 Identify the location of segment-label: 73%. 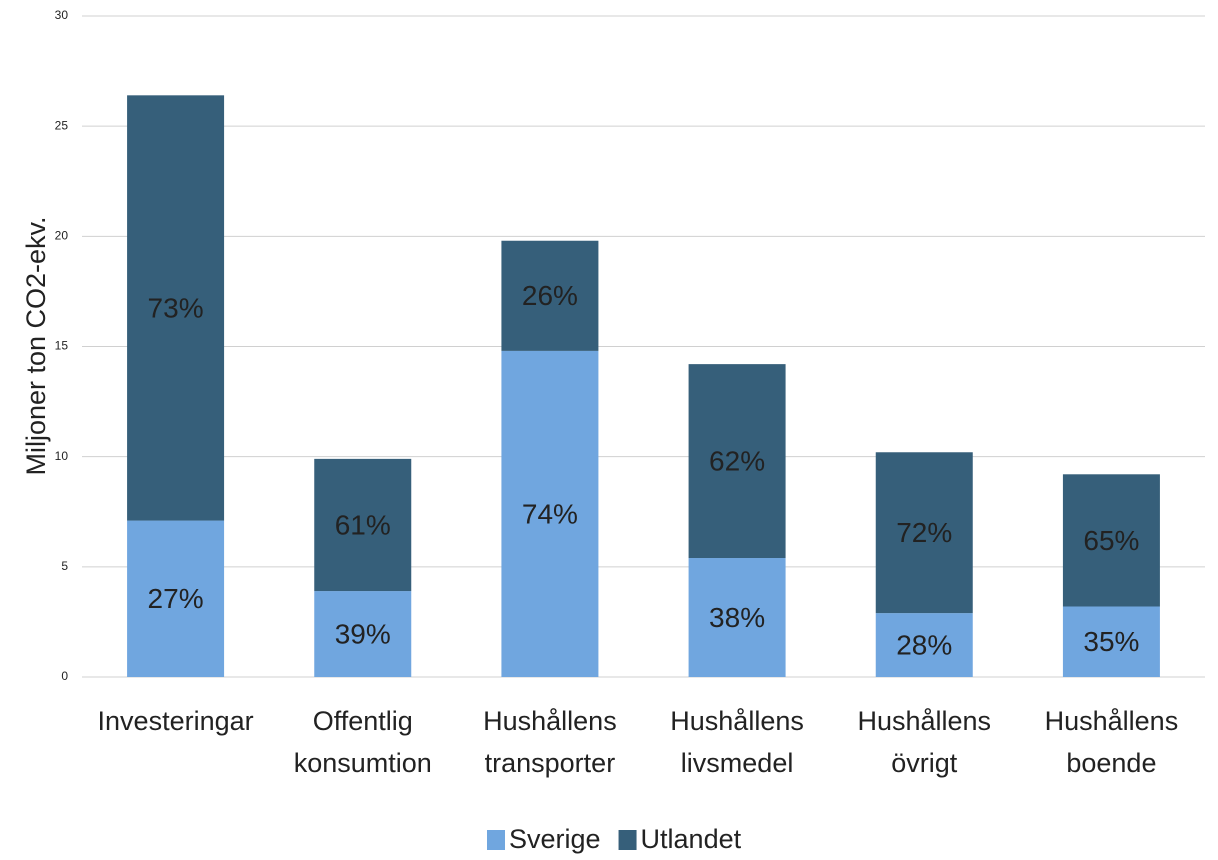
(176, 307).